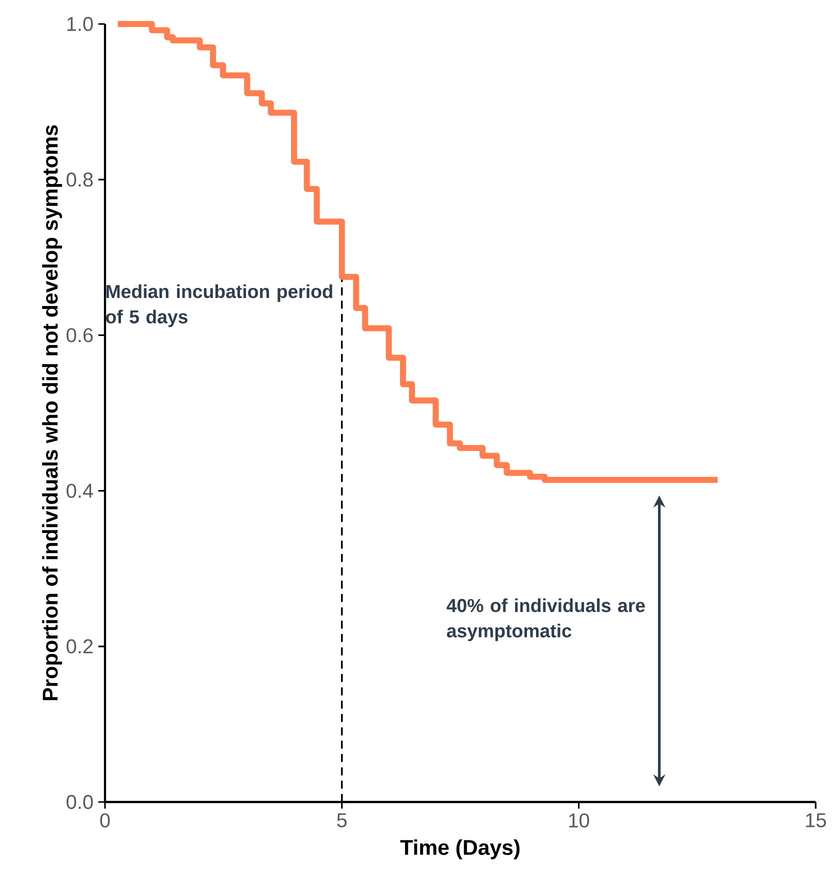 The width and height of the screenshot is (832, 879). What do you see at coordinates (816, 820) in the screenshot?
I see `x-tick-label: 15` at bounding box center [816, 820].